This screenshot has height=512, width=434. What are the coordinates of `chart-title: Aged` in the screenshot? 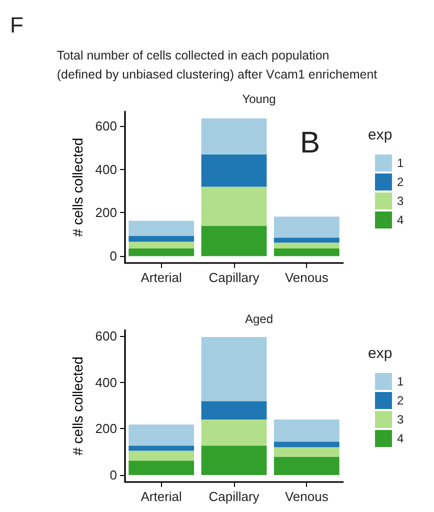 It's located at (259, 319).